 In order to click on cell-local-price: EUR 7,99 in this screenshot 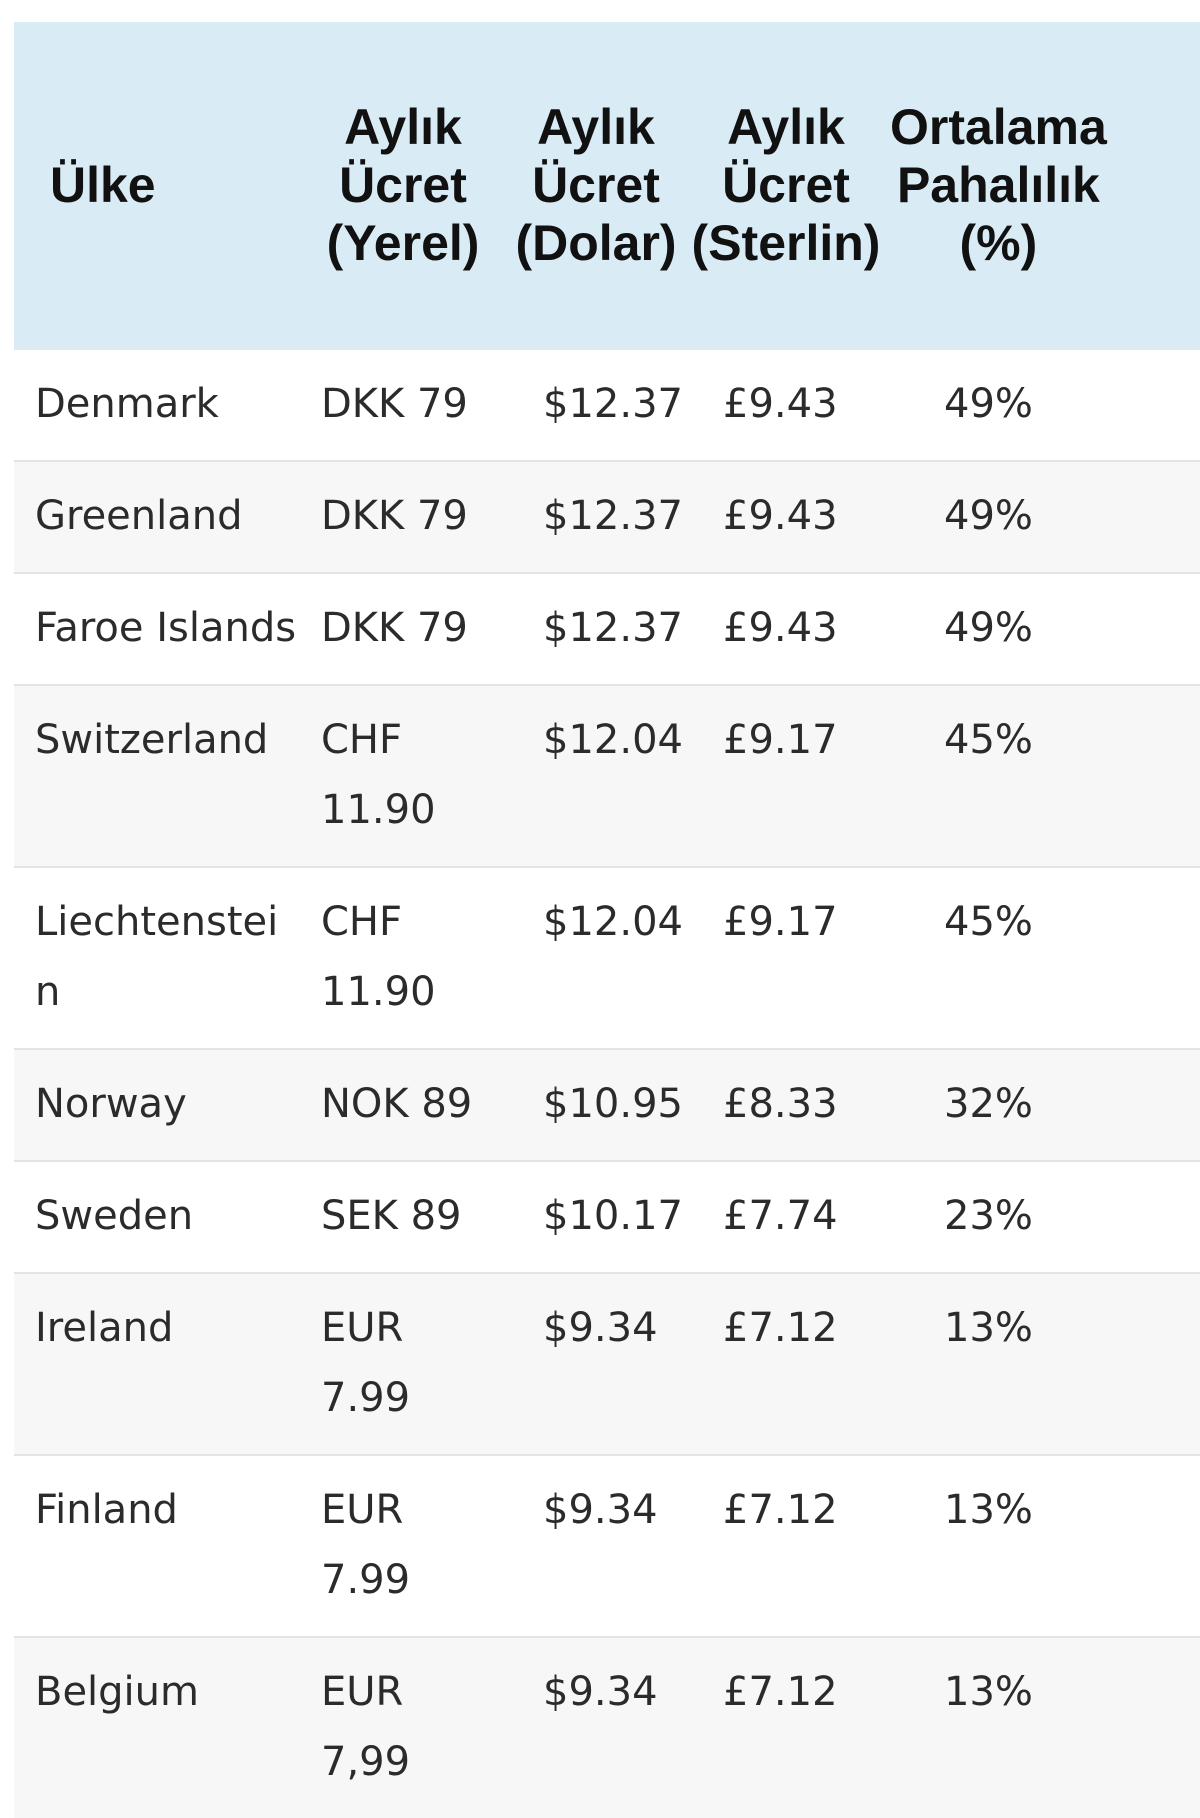, I will do `click(403, 1727)`.